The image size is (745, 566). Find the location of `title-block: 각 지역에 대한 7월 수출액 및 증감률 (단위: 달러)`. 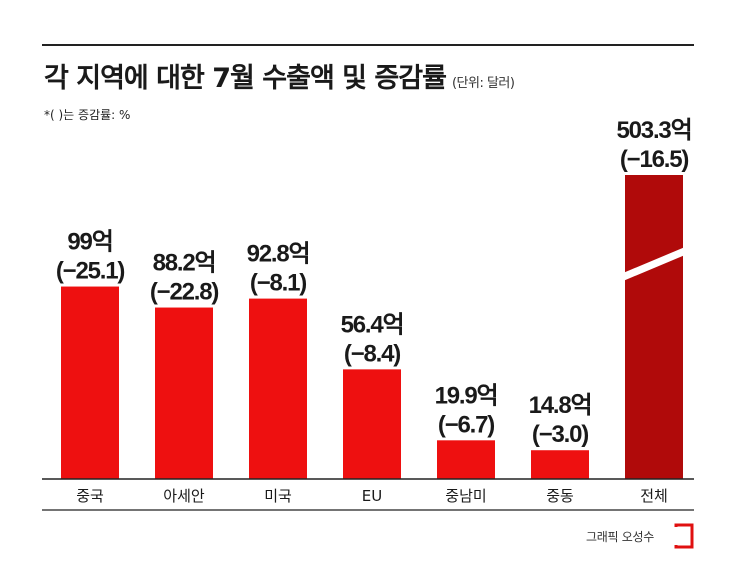

title-block: 각 지역에 대한 7월 수출액 및 증감률 (단위: 달러) is located at coordinates (279, 75).